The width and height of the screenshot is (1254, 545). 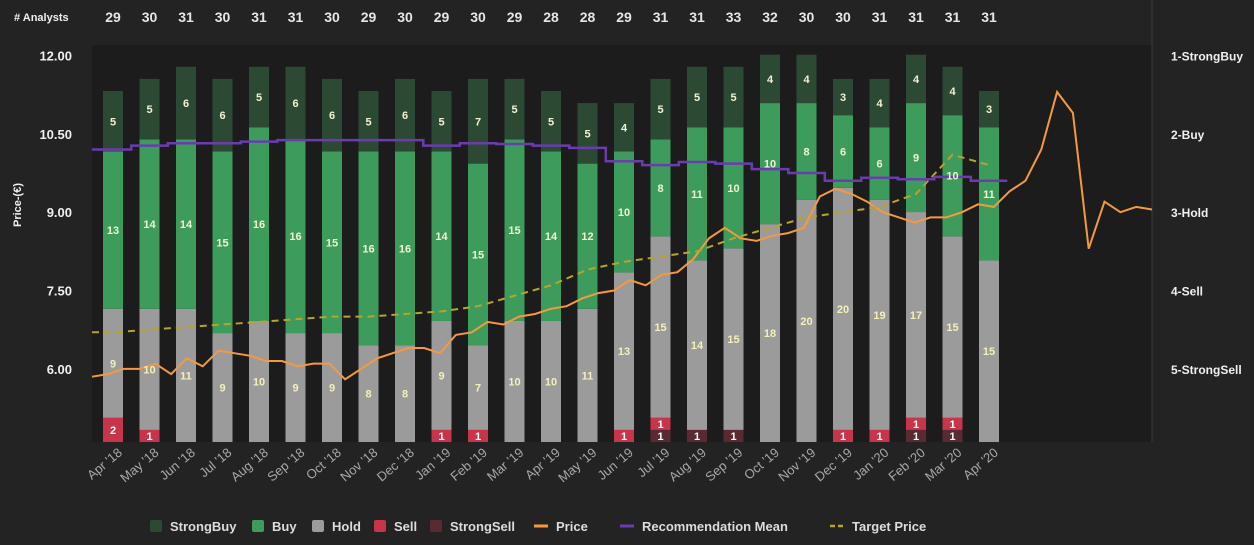 I want to click on x-tick-label: Dec '19, so click(x=833, y=465).